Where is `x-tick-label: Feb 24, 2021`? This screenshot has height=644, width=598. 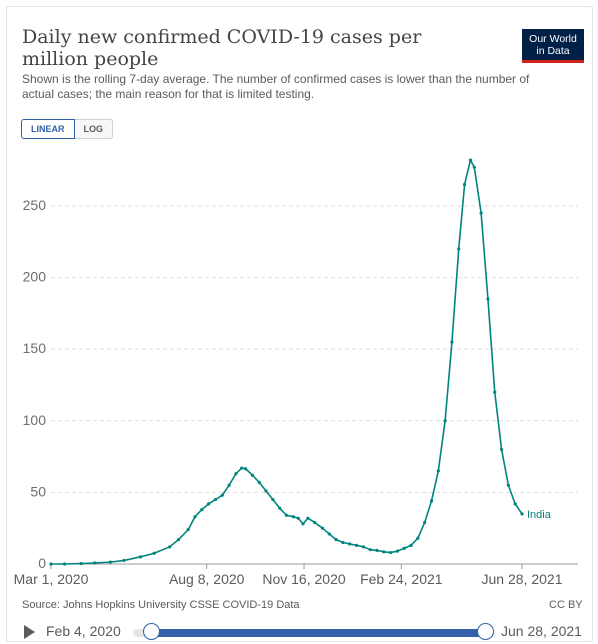 x-tick-label: Feb 24, 2021 is located at coordinates (401, 579).